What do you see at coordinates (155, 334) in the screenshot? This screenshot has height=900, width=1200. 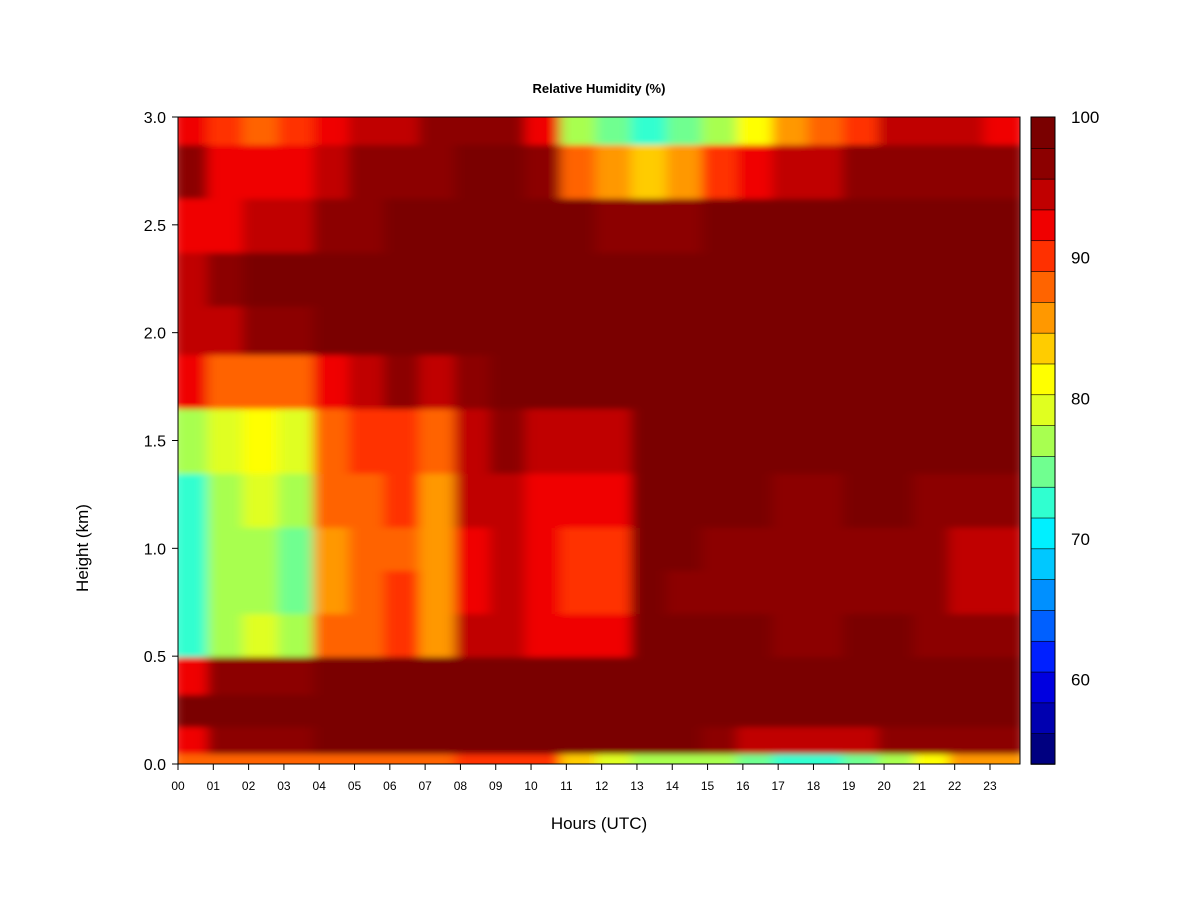 I see `y-tick-label: 2.0` at bounding box center [155, 334].